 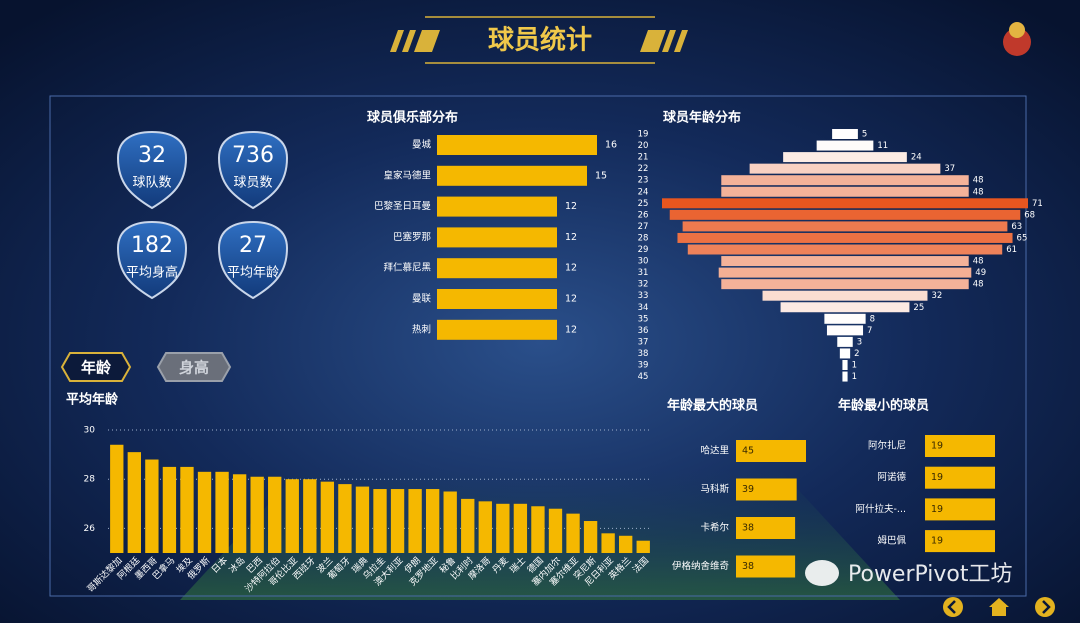 I want to click on y-tick-label: 32, so click(x=643, y=285).